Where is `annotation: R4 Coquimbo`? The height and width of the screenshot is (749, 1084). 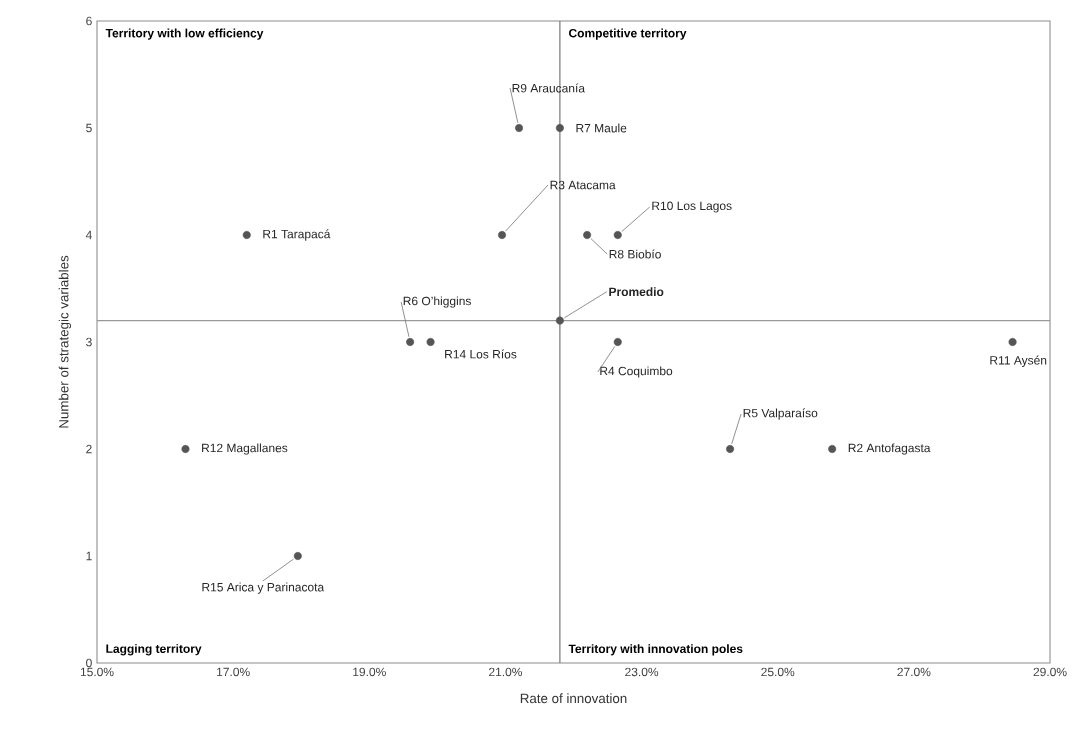
annotation: R4 Coquimbo is located at coordinates (636, 372).